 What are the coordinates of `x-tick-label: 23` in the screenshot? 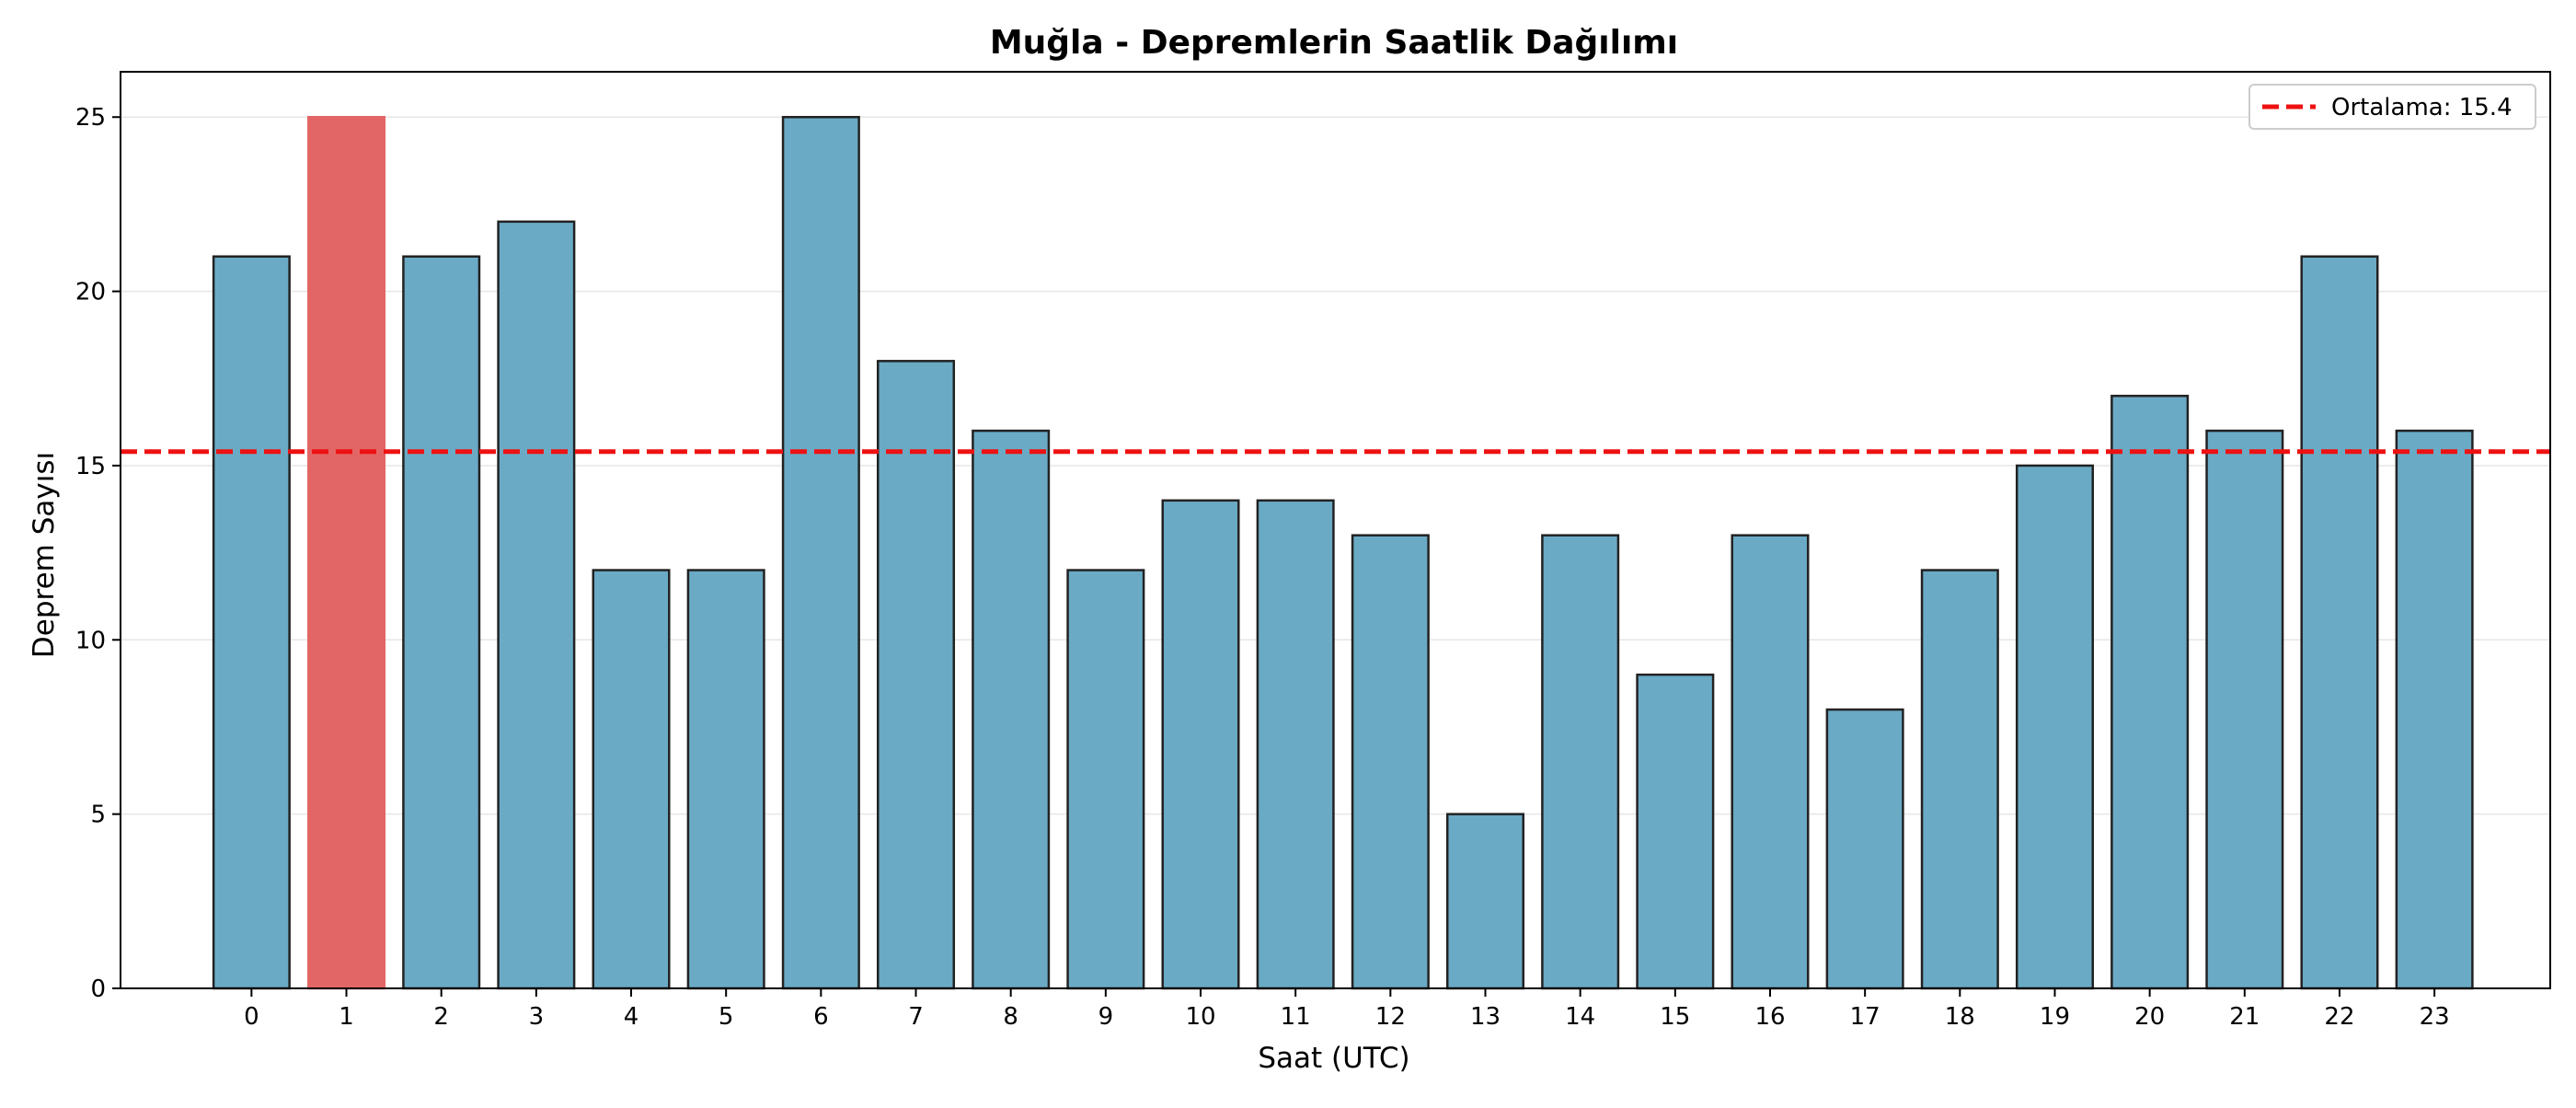 It's located at (2435, 1017).